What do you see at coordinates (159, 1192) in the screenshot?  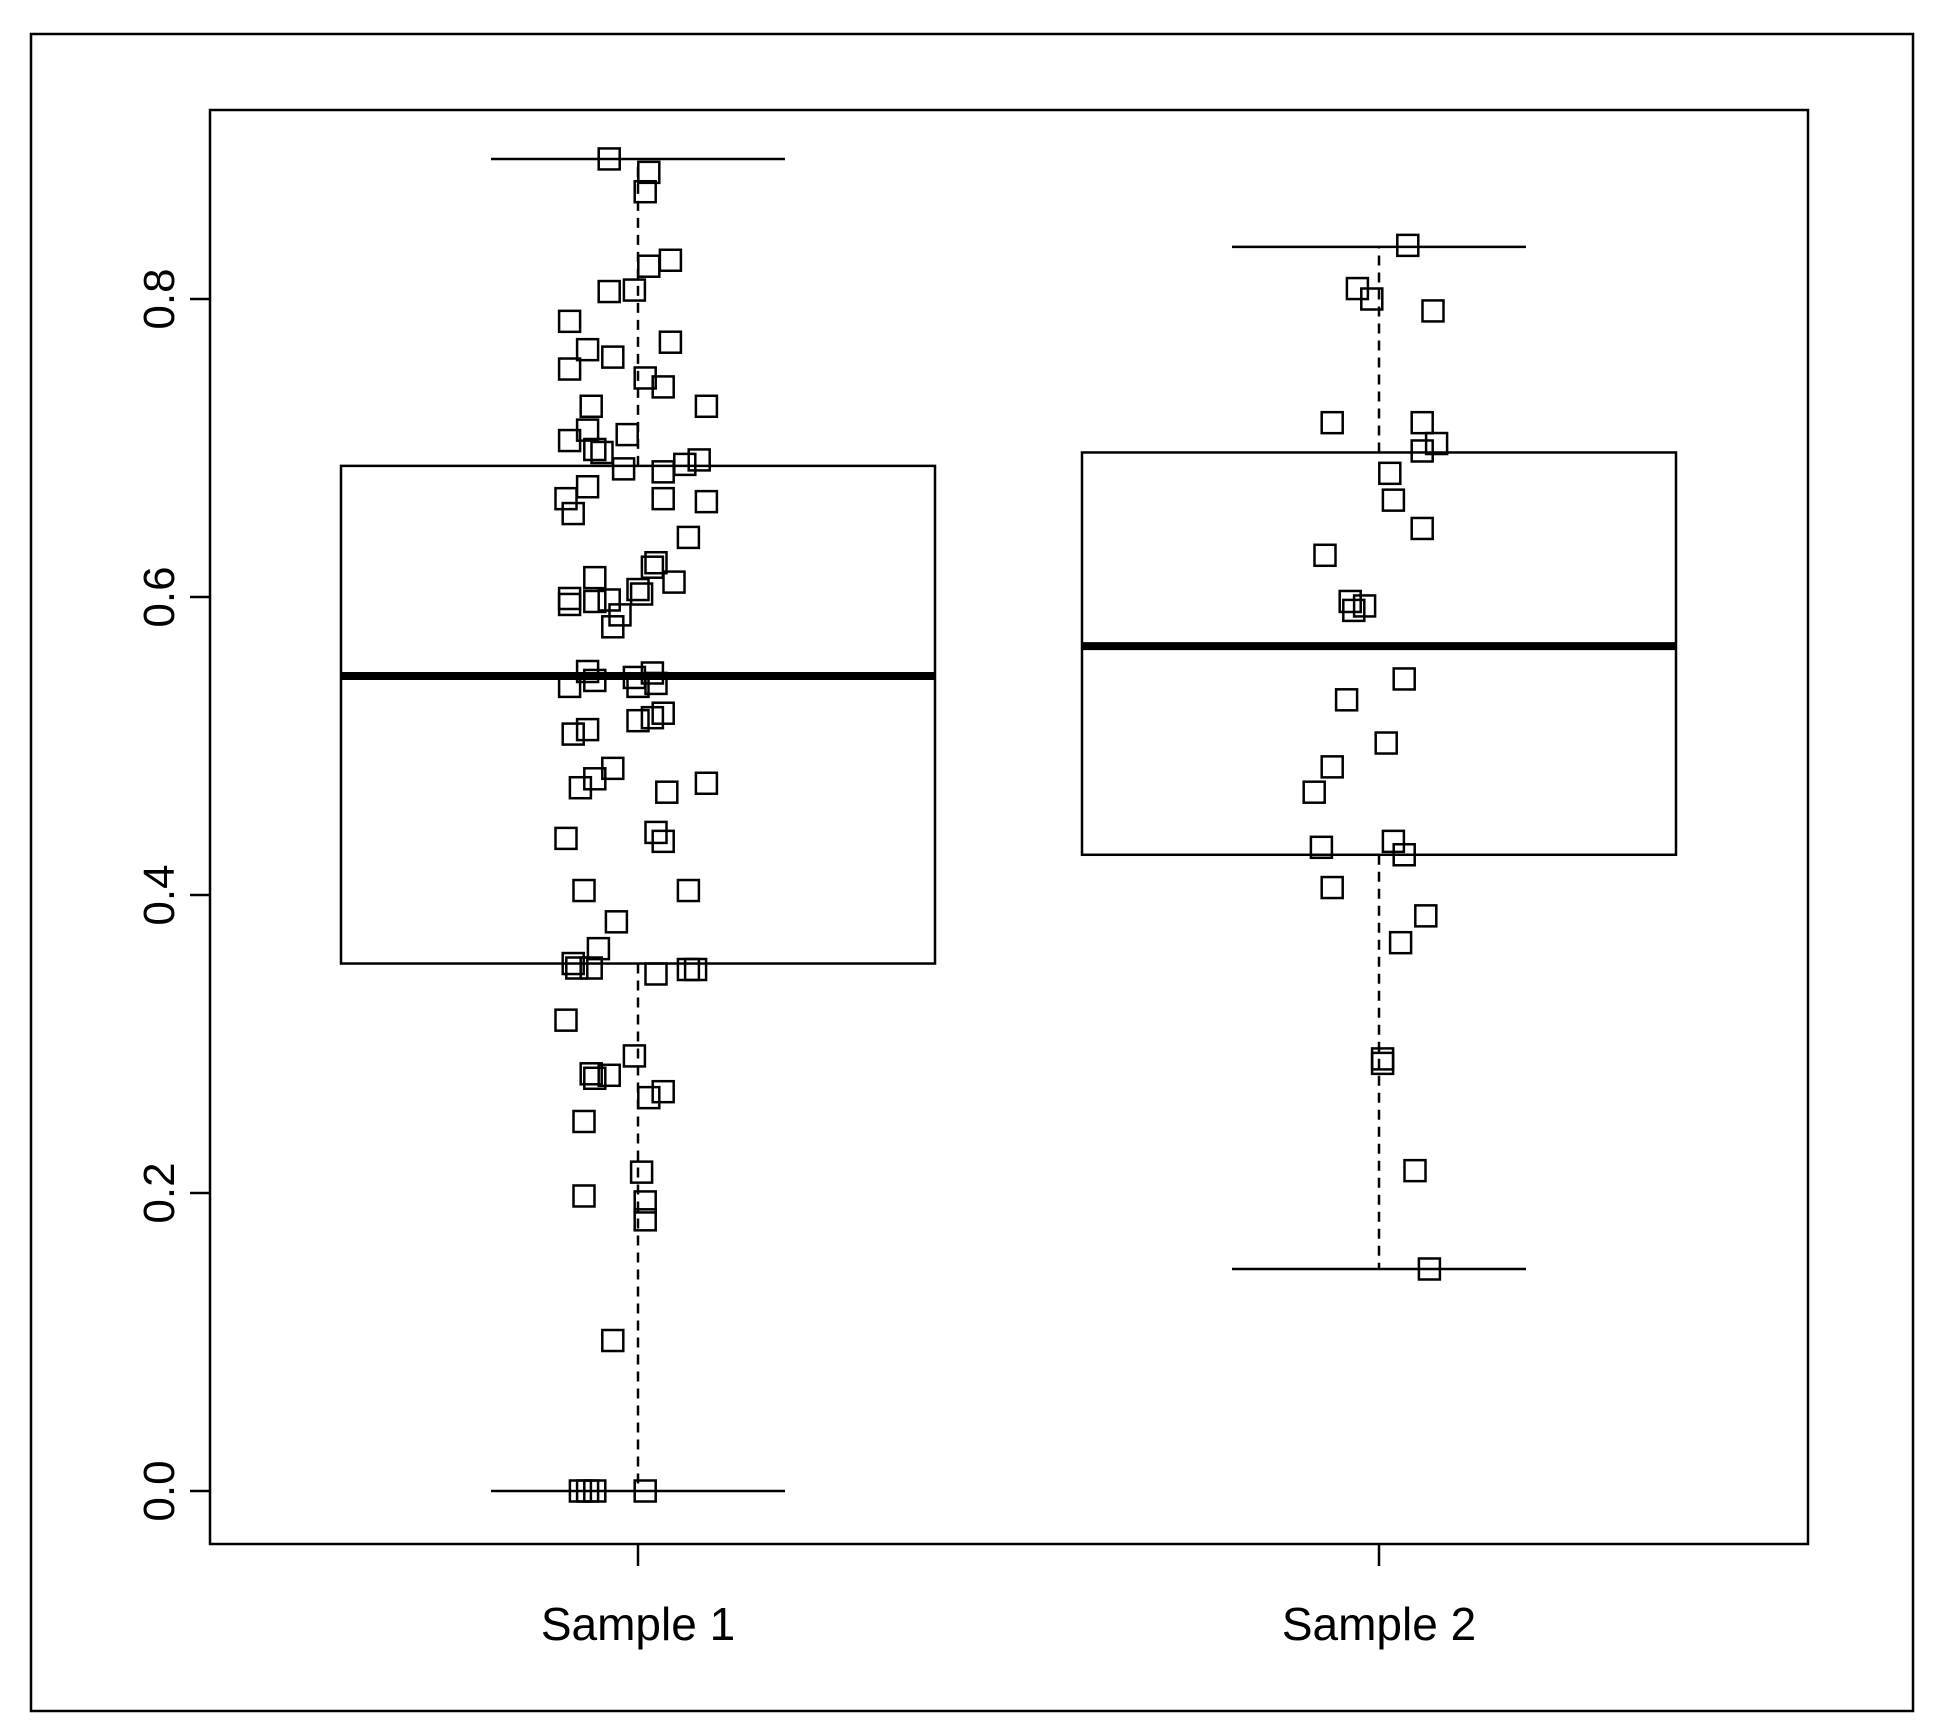 I see `y-tick-label: 0.2` at bounding box center [159, 1192].